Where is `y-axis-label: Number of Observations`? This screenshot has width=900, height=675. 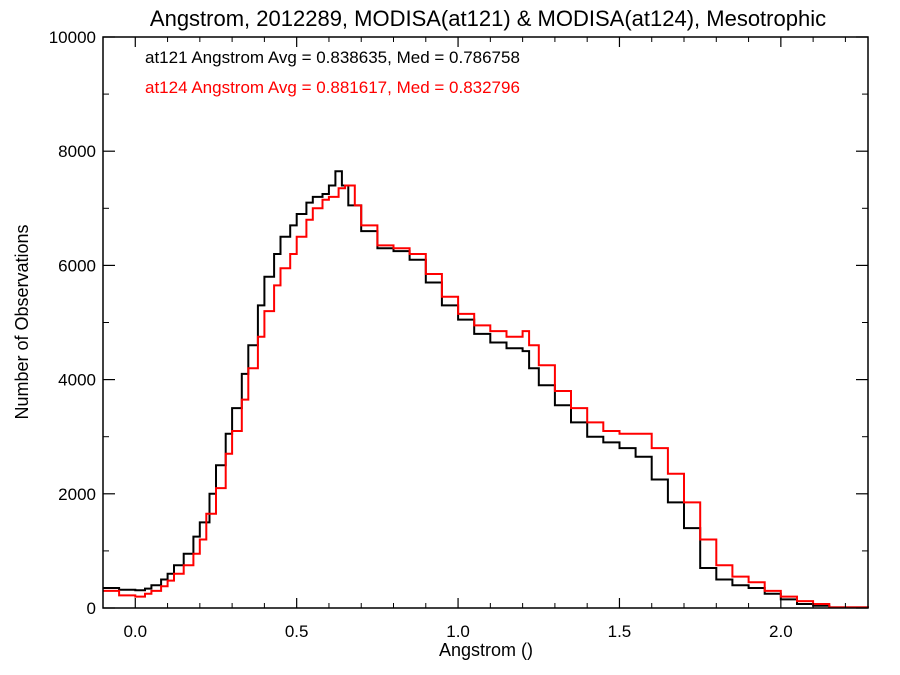
y-axis-label: Number of Observations is located at coordinates (22, 321).